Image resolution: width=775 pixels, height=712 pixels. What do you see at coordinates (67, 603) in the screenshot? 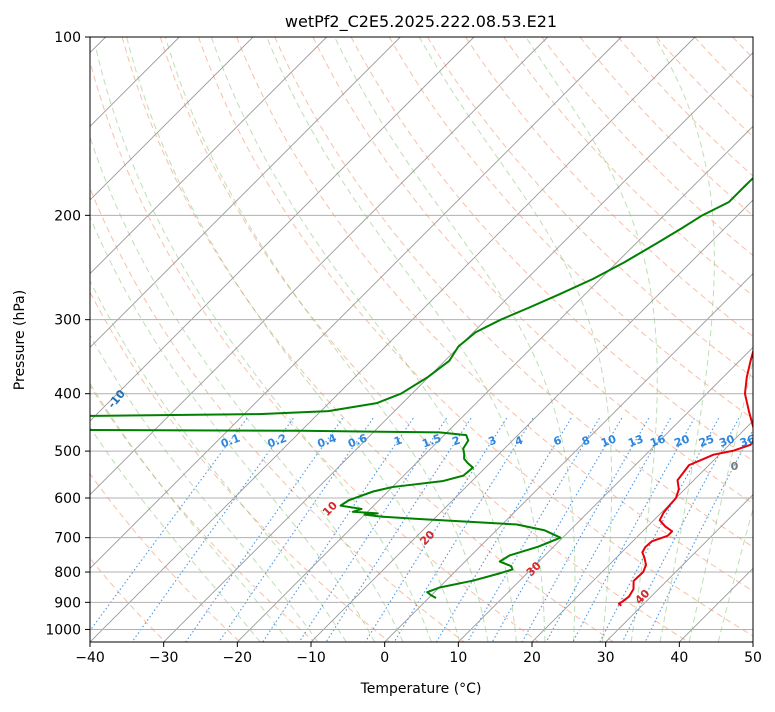
I see `y-tick-label: 900` at bounding box center [67, 603].